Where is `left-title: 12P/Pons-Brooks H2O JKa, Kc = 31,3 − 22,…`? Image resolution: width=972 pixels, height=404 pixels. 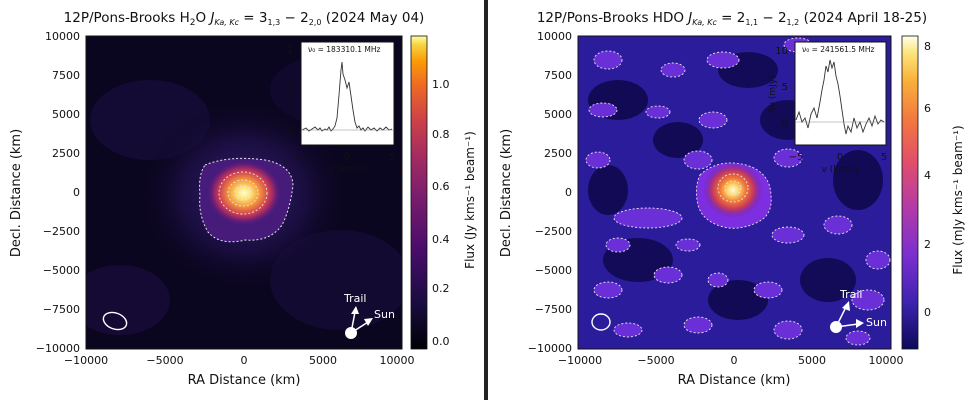
left-title: 12P/Pons-Brooks H2O JKa, Kc = 31,3 − 22,… is located at coordinates (244, 19).